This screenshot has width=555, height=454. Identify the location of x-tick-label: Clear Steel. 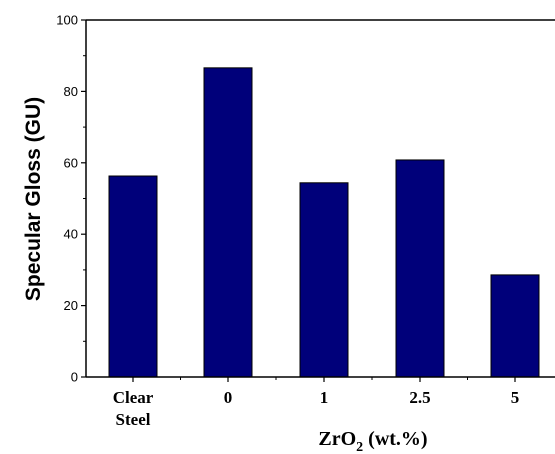
(133, 408).